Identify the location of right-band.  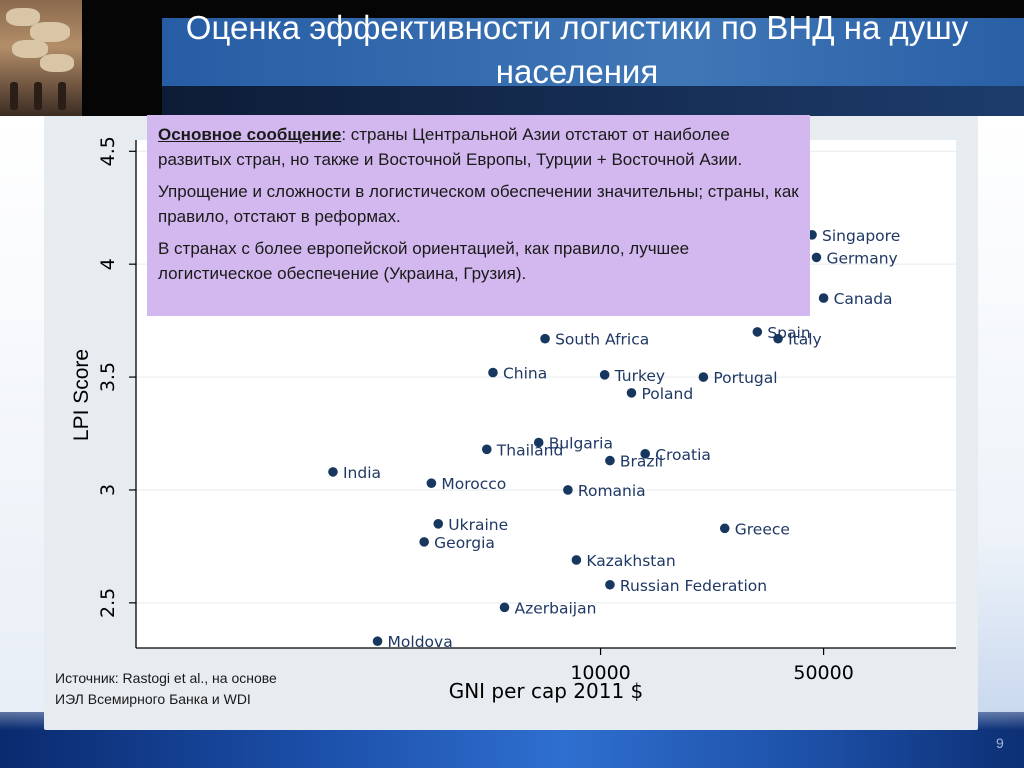
(1001, 416).